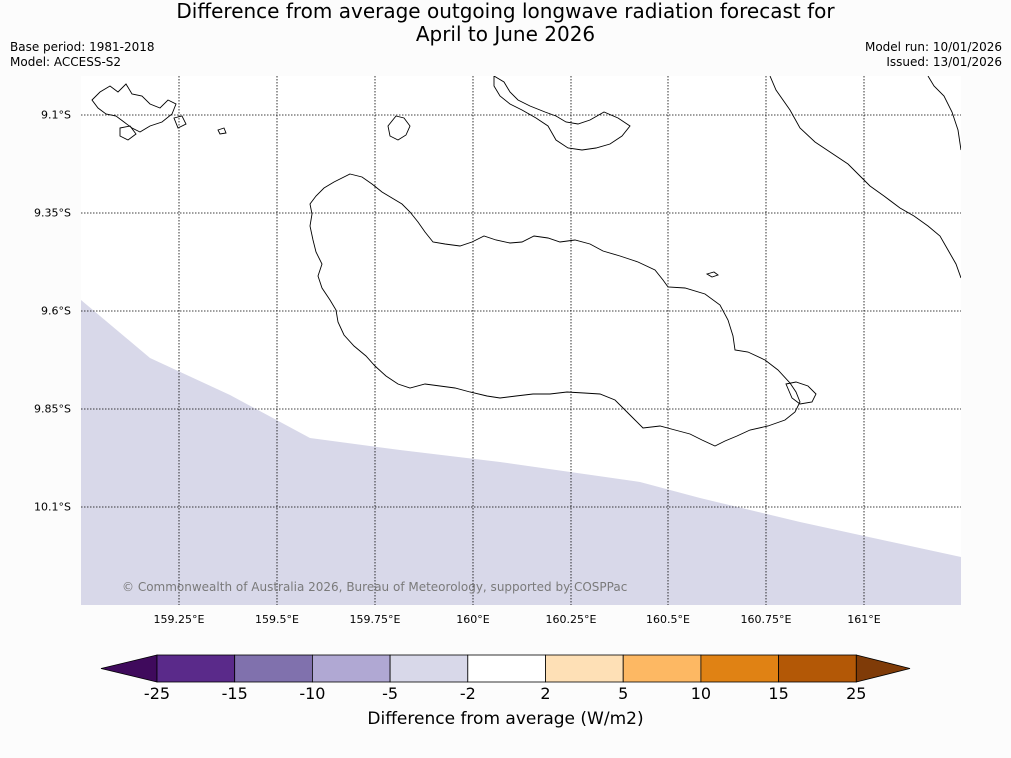 Image resolution: width=1011 pixels, height=758 pixels. I want to click on colorbar-tick-label: 10, so click(701, 693).